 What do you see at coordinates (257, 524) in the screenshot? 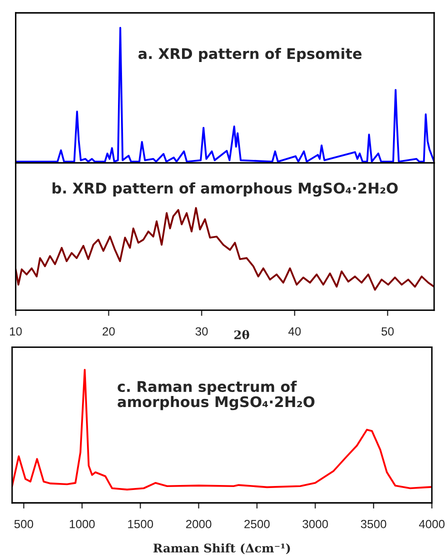
I see `x-tick-label: 2500` at bounding box center [257, 524].